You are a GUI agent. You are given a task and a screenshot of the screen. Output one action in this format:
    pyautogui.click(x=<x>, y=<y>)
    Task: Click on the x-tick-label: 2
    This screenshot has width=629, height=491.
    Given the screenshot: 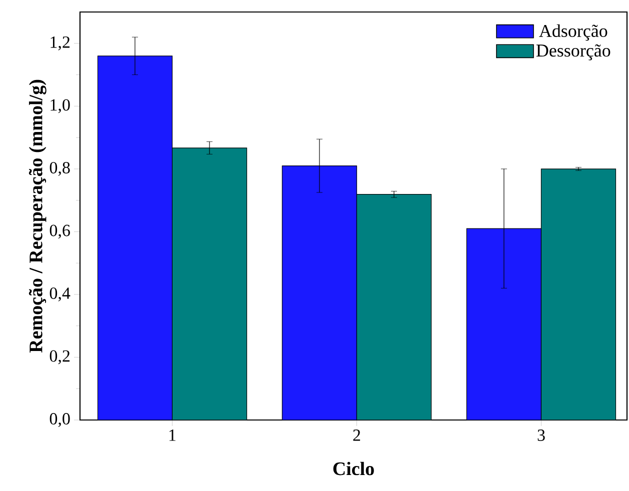 What is the action you would take?
    pyautogui.click(x=356, y=435)
    